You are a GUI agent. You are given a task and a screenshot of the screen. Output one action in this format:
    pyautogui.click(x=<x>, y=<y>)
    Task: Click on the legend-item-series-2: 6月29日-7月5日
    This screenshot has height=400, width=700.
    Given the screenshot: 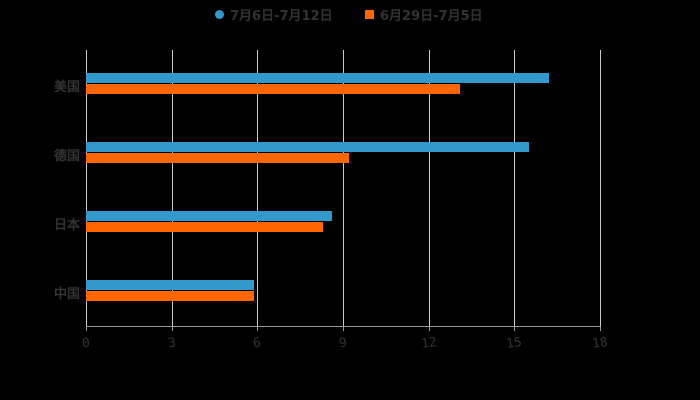 What is the action you would take?
    pyautogui.click(x=424, y=14)
    